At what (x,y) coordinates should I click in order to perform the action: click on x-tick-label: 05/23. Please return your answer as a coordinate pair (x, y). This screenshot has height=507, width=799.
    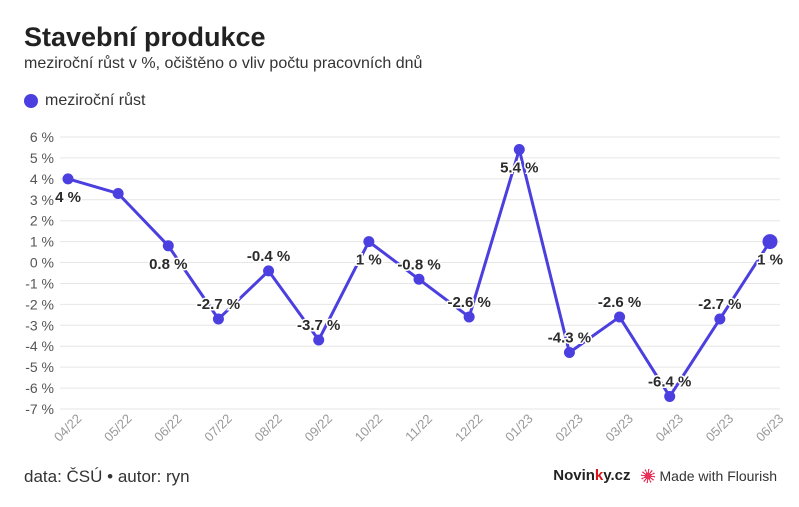
    Looking at the image, I should click on (720, 428).